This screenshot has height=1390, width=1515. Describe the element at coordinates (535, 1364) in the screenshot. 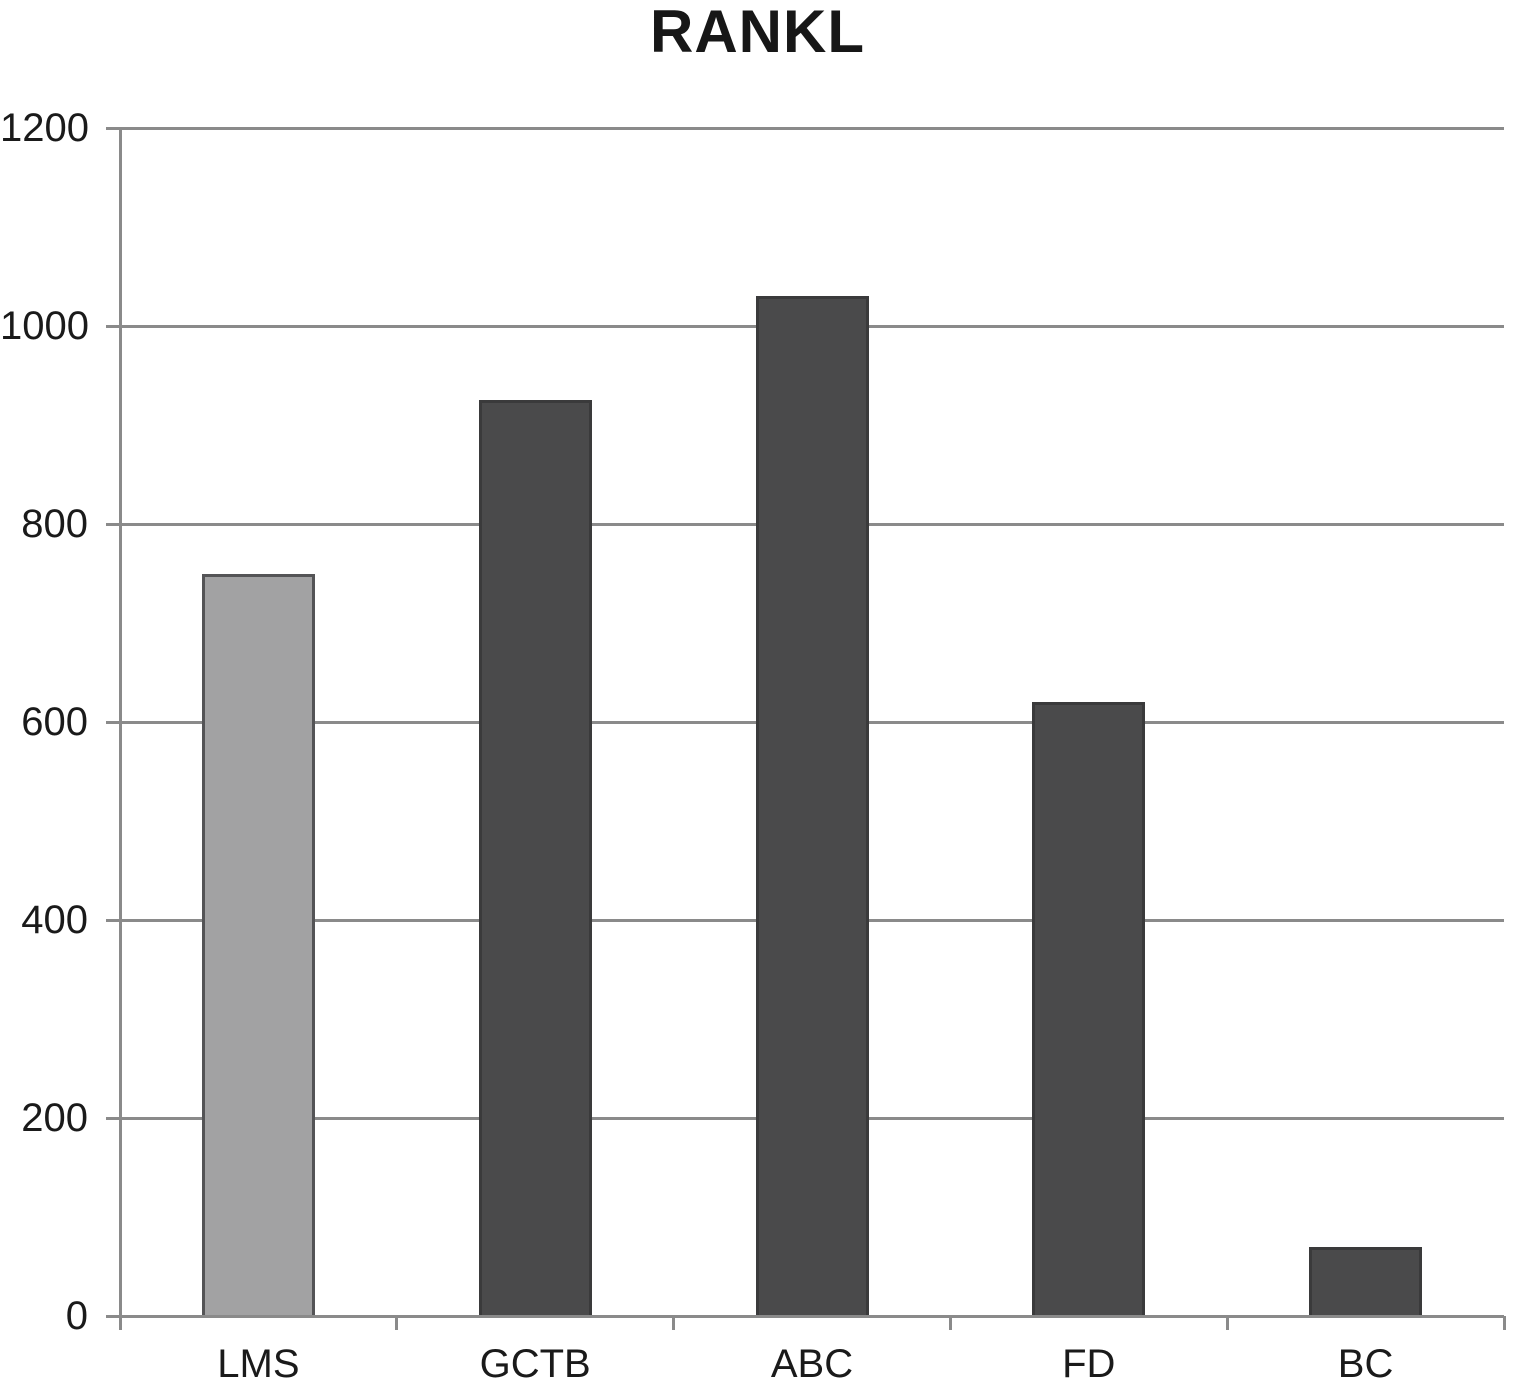

I see `x-category-label-gctb: GCTB` at that location.